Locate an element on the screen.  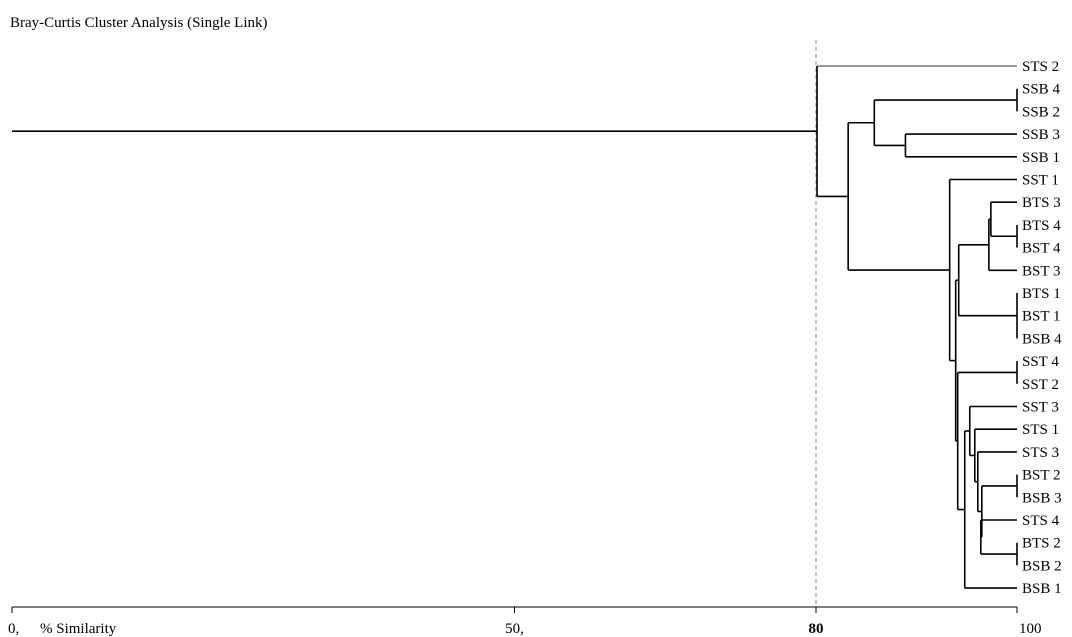
leaf-label: STS 3 is located at coordinates (1040, 453).